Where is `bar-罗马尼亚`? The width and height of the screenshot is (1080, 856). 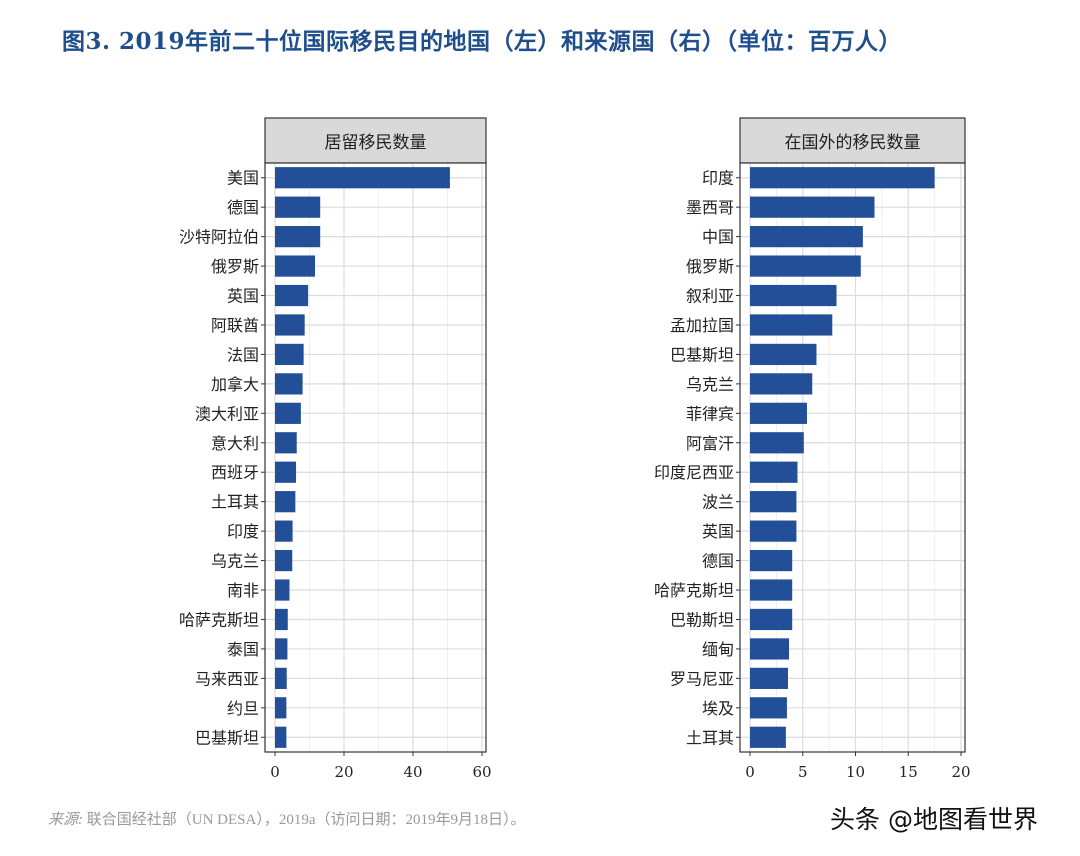
bar-罗马尼亚 is located at coordinates (769, 678).